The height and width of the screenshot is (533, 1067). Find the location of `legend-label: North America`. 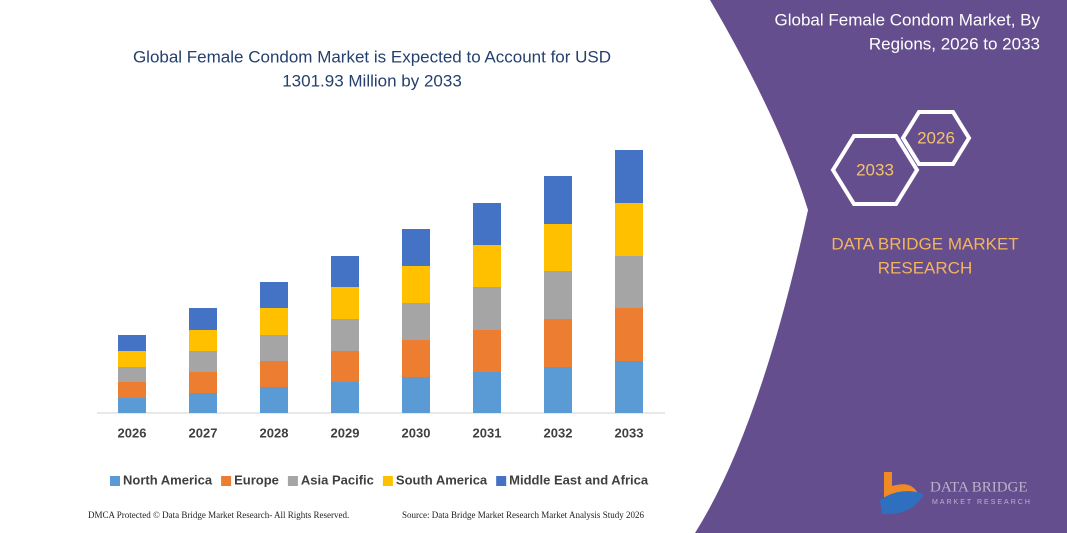

legend-label: North America is located at coordinates (168, 479).